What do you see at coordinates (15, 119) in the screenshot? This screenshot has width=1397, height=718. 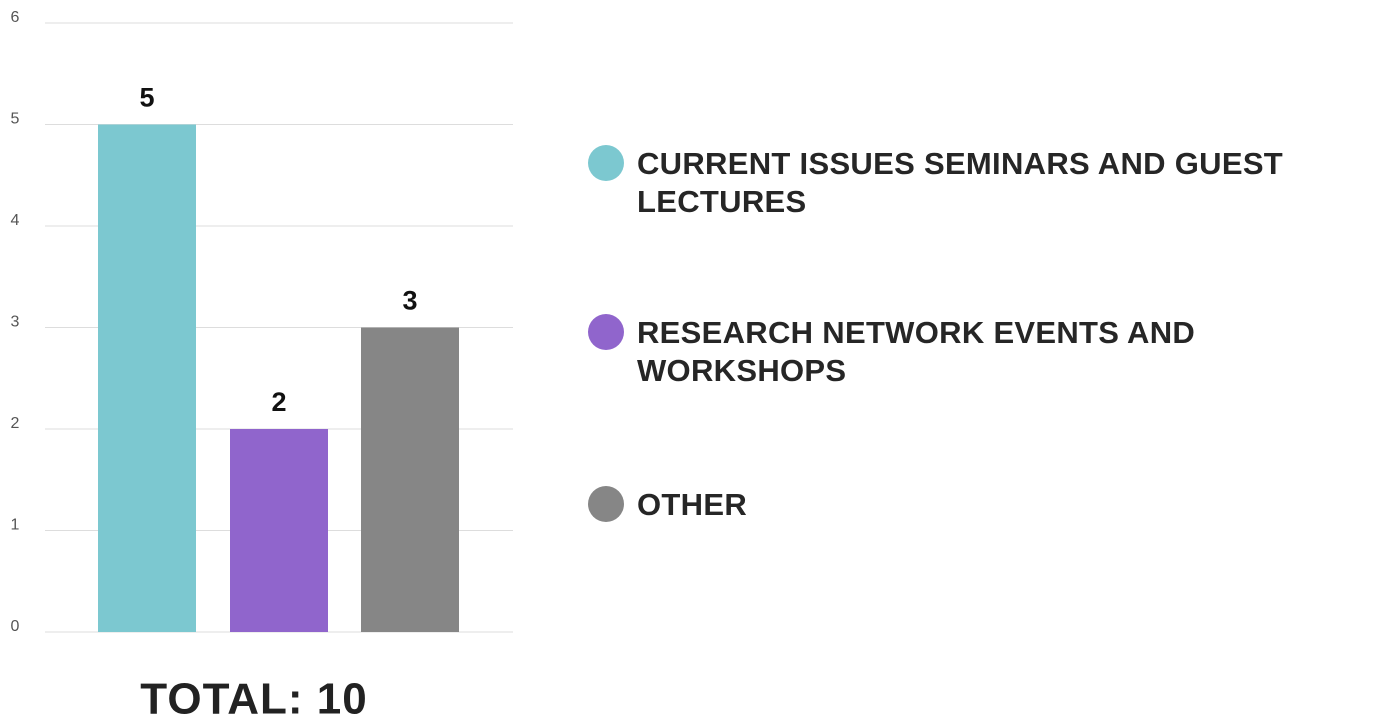 I see `y-tick-label: 5` at bounding box center [15, 119].